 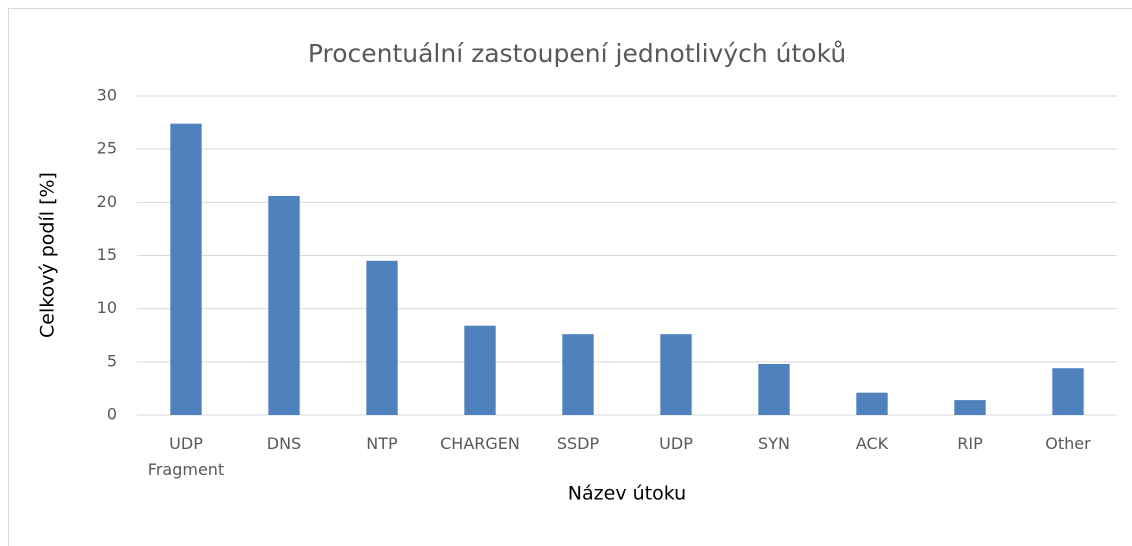 I want to click on x-tick-label: DNS, so click(x=284, y=443).